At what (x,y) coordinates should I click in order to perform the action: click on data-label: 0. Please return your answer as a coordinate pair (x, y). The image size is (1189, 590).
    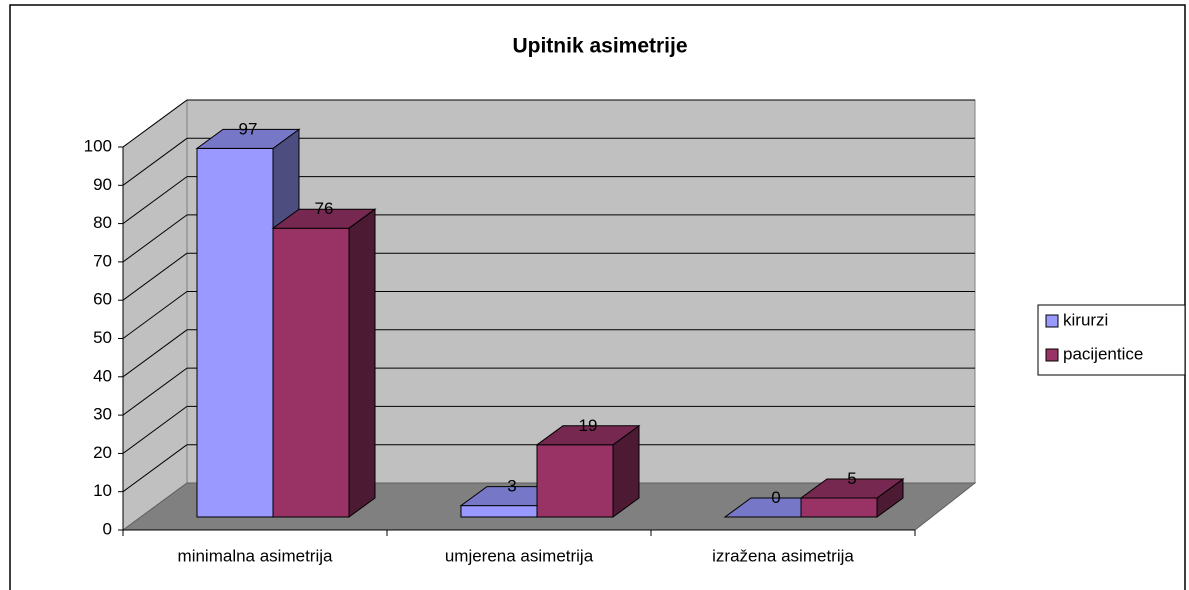
    Looking at the image, I should click on (775, 497).